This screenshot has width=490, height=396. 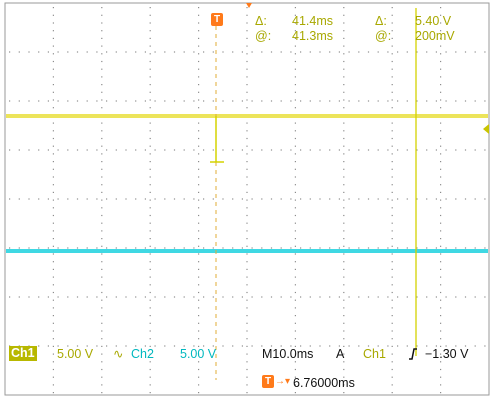 I want to click on trigger-level-arrow-icon, so click(x=486, y=129).